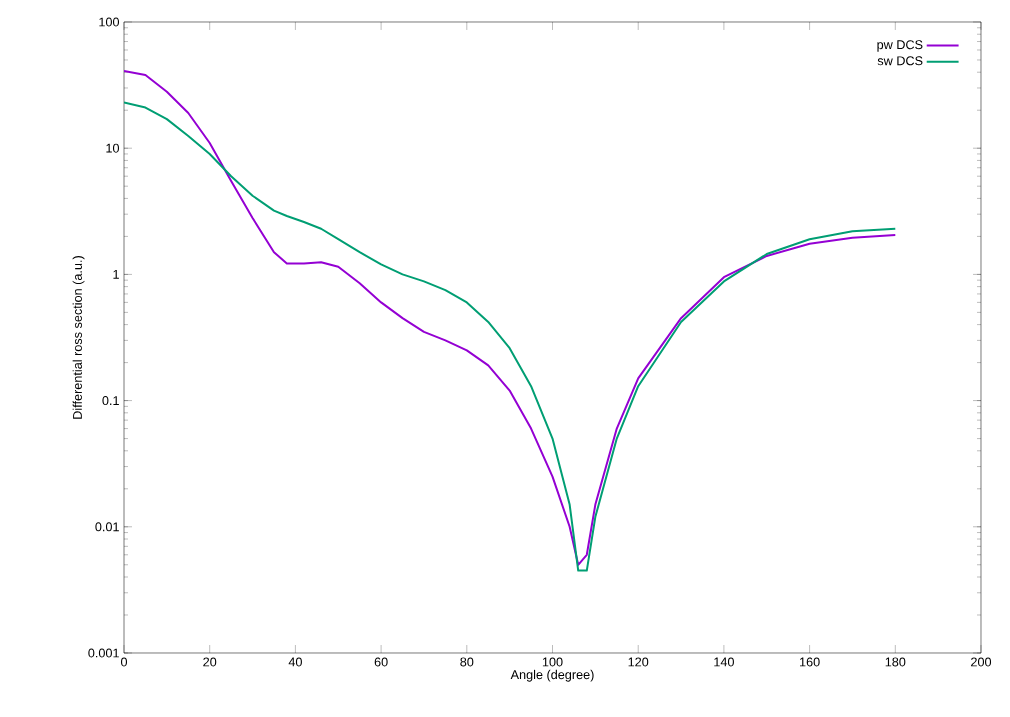 This screenshot has width=1010, height=717. Describe the element at coordinates (724, 662) in the screenshot. I see `x-tick-label: 140` at that location.